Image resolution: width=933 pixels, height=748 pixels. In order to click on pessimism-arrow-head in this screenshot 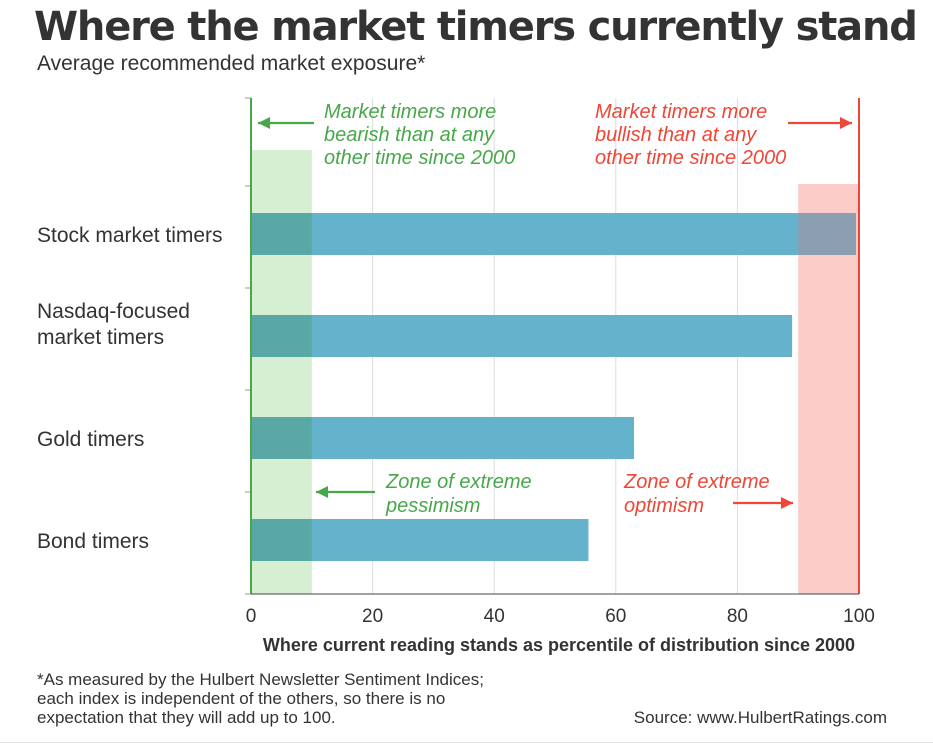, I will do `click(322, 492)`.